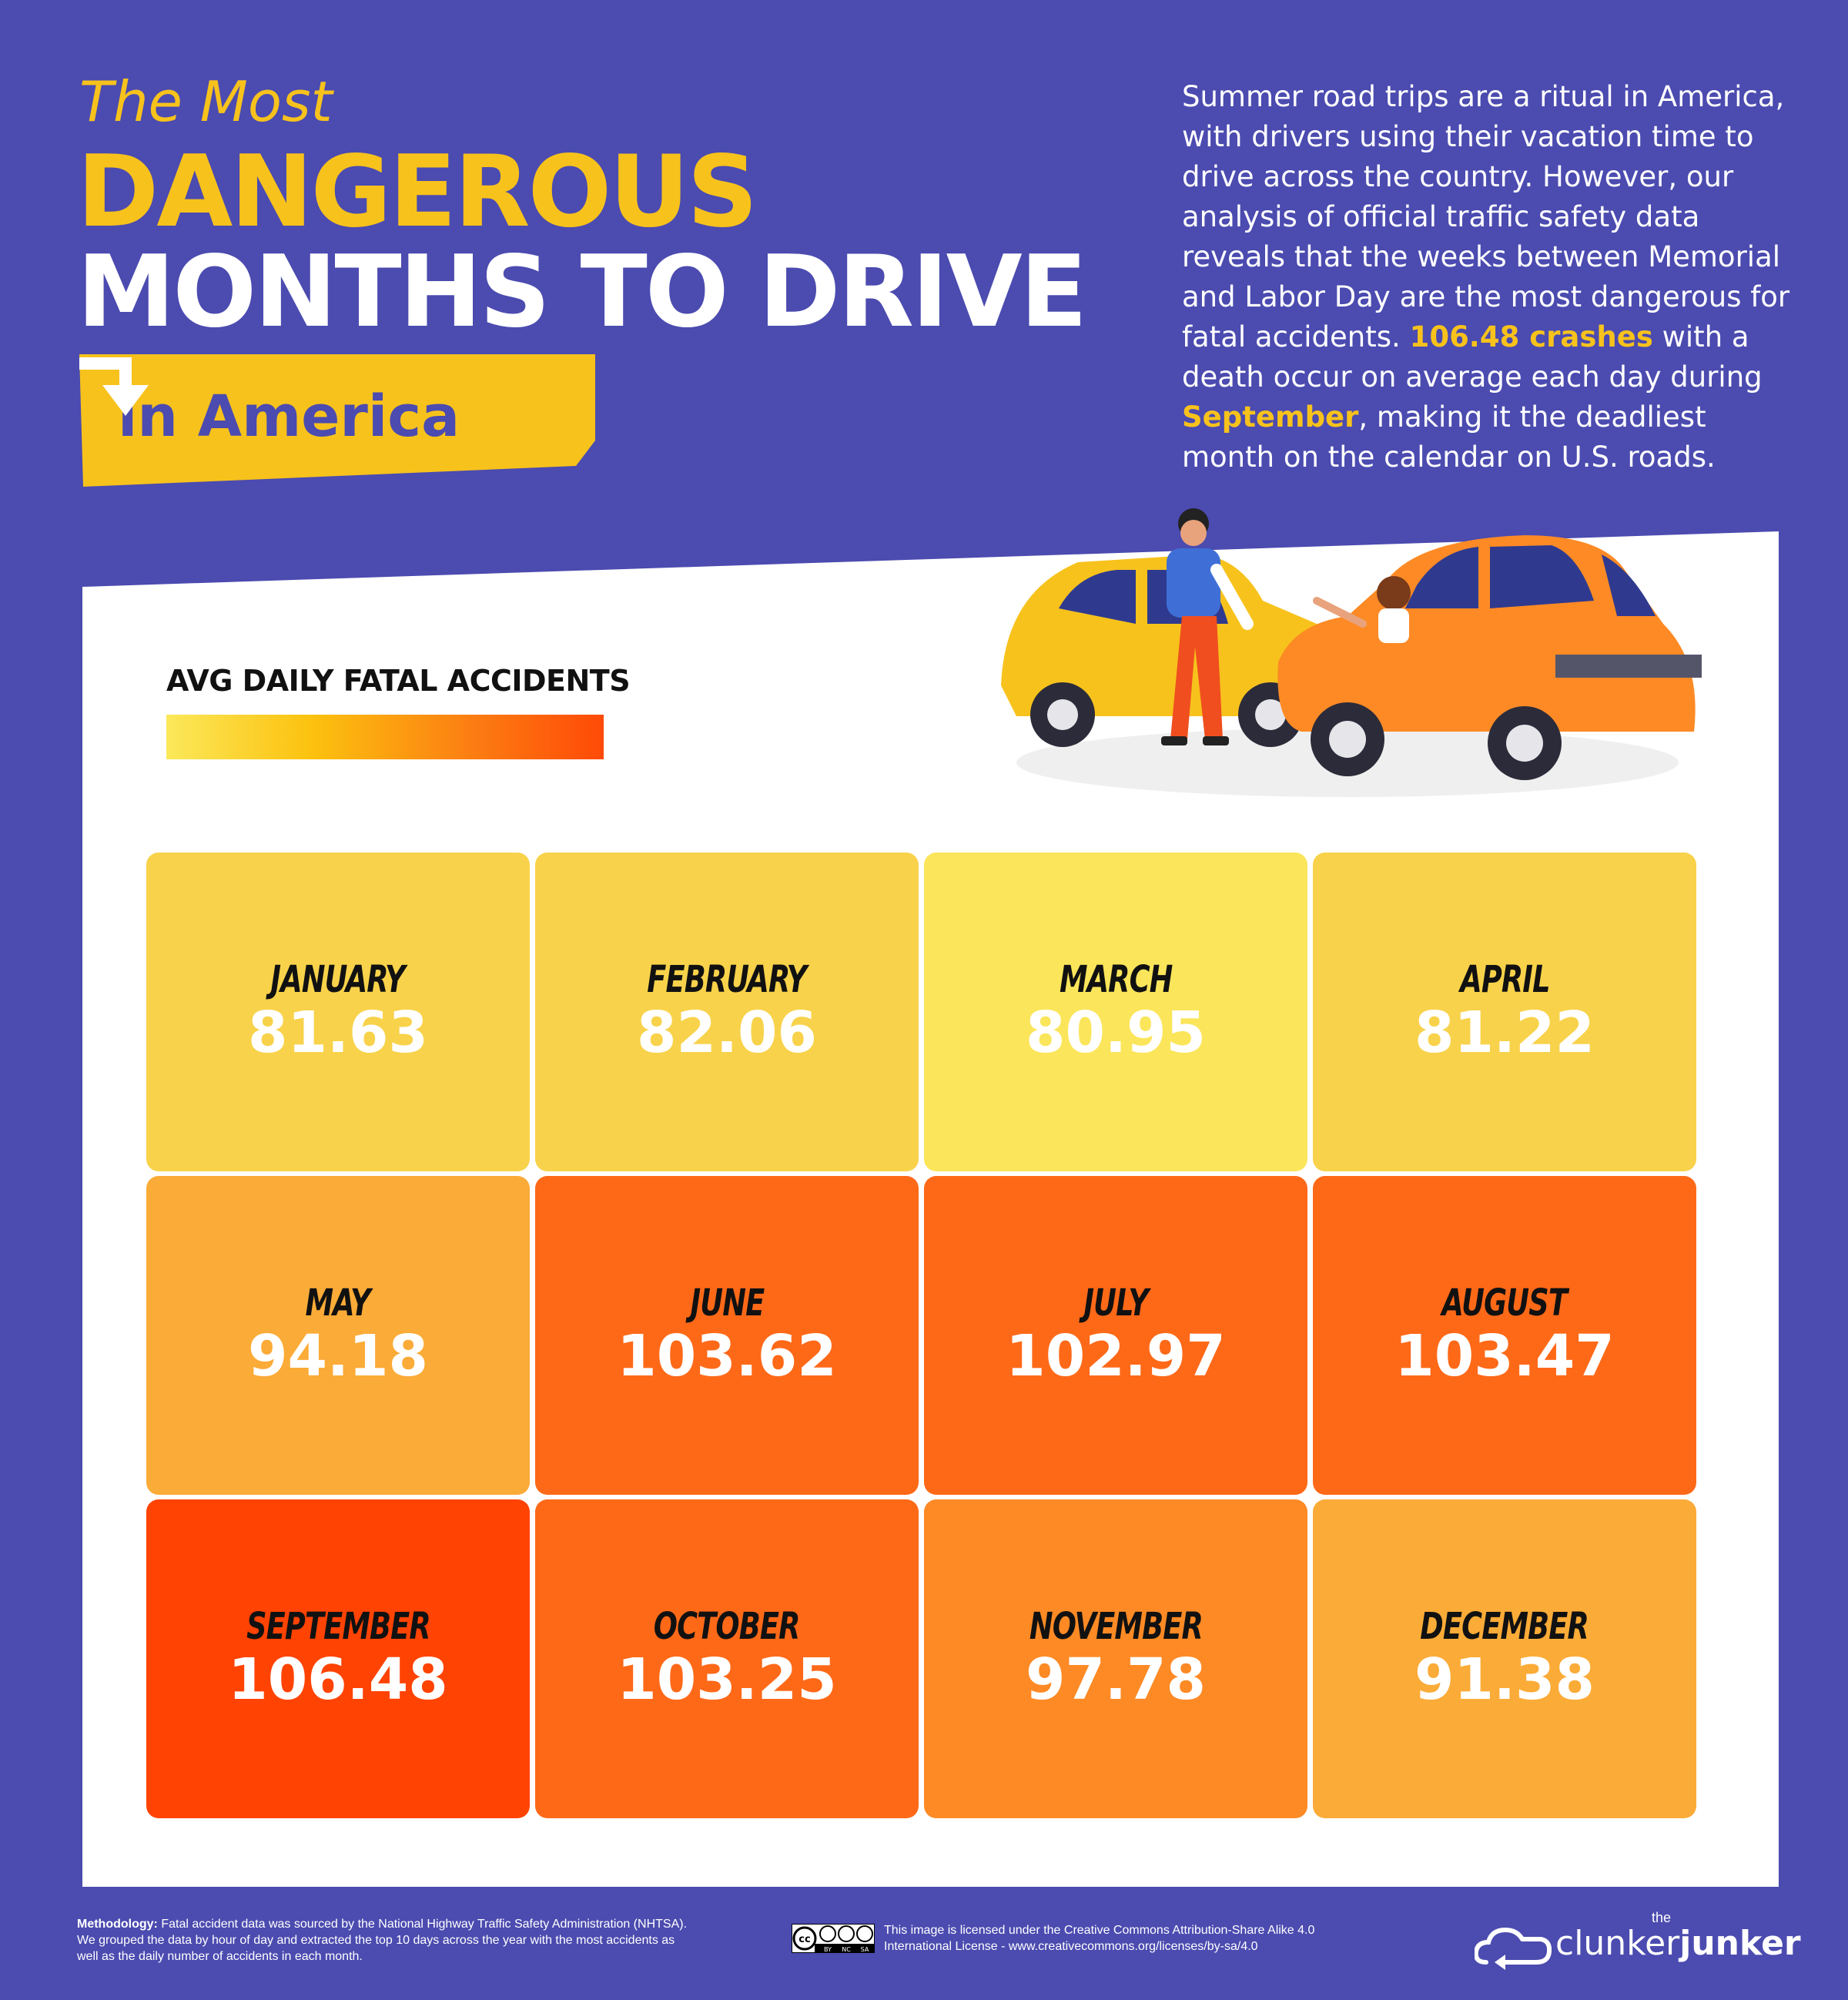  What do you see at coordinates (1116, 1303) in the screenshot?
I see `month-label: JULY` at bounding box center [1116, 1303].